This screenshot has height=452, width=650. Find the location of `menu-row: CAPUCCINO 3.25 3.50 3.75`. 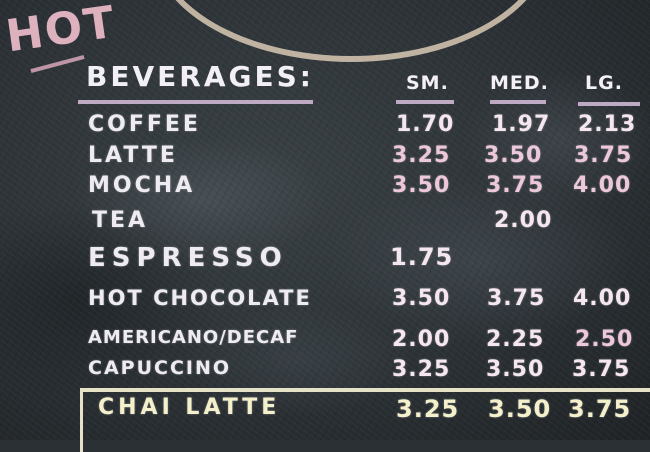

menu-row: CAPUCCINO 3.25 3.50 3.75 is located at coordinates (325, 372).